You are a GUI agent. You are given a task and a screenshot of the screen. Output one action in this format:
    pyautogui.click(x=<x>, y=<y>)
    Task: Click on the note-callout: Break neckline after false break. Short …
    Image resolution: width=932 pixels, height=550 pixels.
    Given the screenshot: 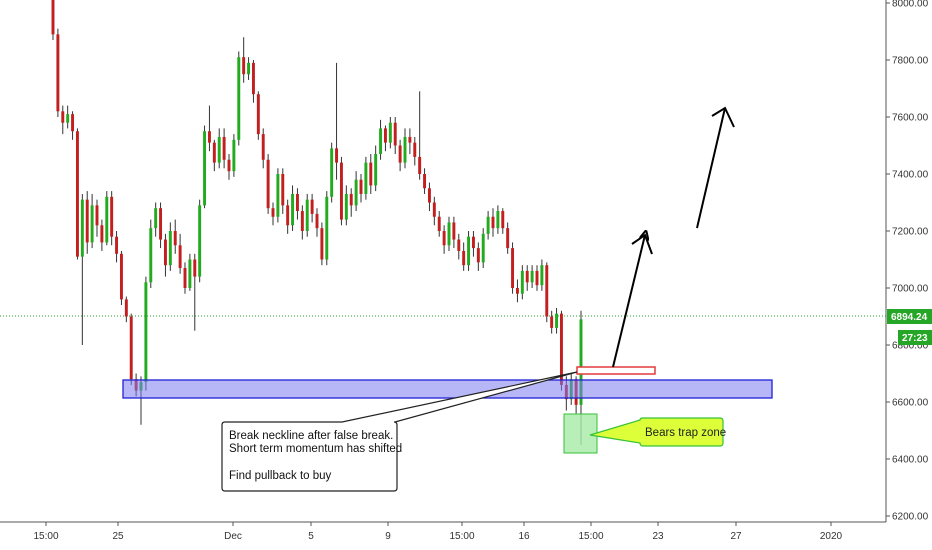 What is the action you would take?
    pyautogui.click(x=399, y=431)
    